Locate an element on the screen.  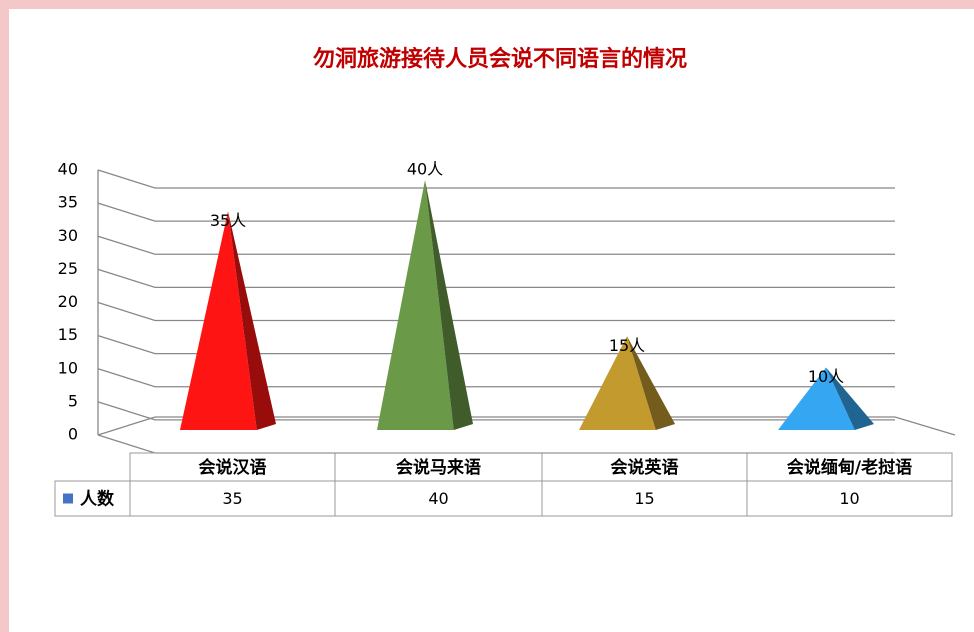
y-tick-label: 5 is located at coordinates (73, 400).